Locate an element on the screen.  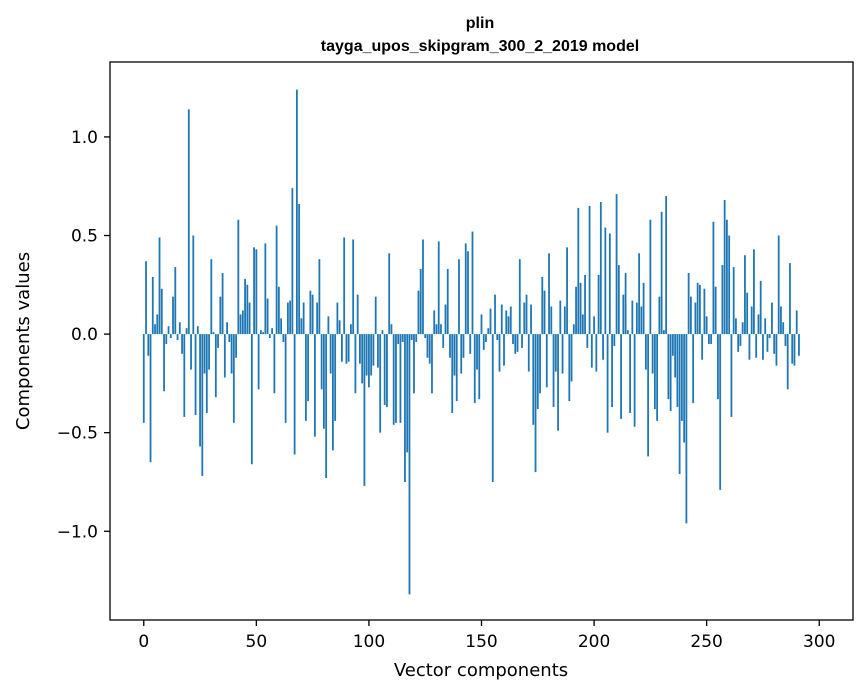
x-tick-label: 50 is located at coordinates (257, 642).